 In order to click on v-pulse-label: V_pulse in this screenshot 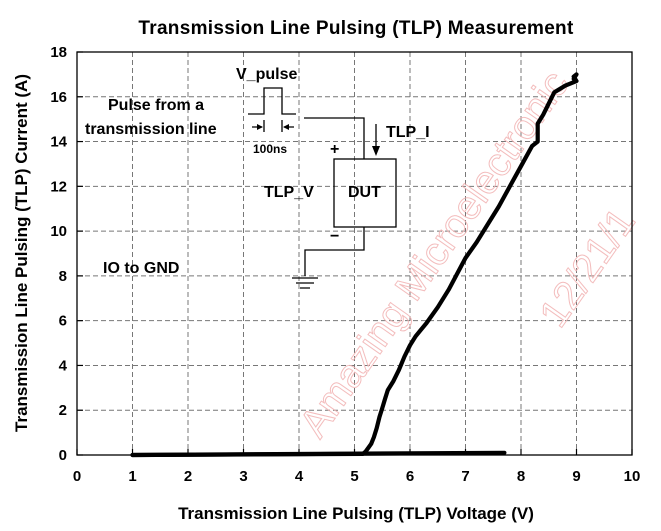, I will do `click(266, 74)`.